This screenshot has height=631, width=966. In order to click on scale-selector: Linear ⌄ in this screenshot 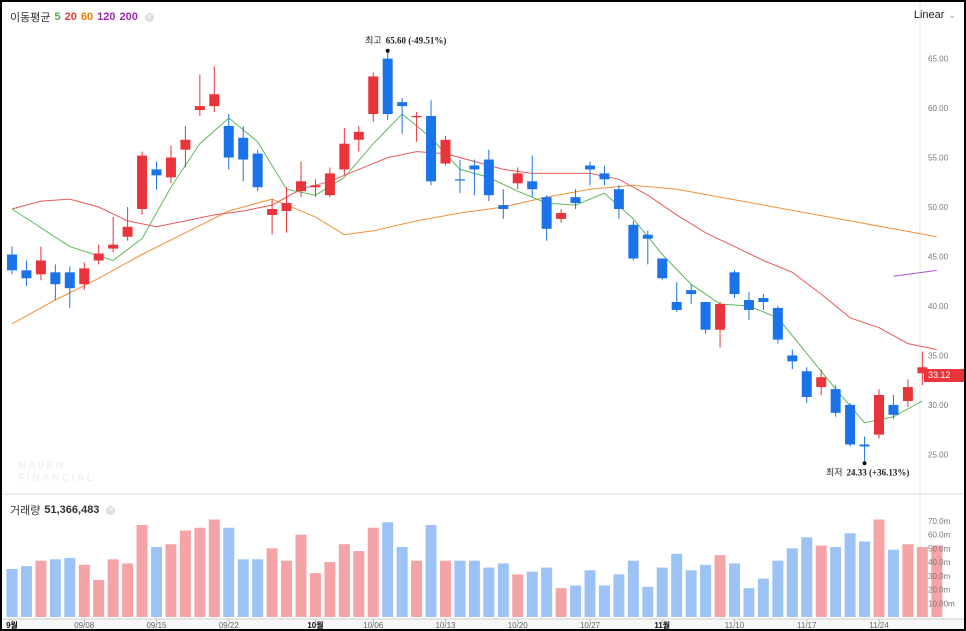, I will do `click(935, 15)`.